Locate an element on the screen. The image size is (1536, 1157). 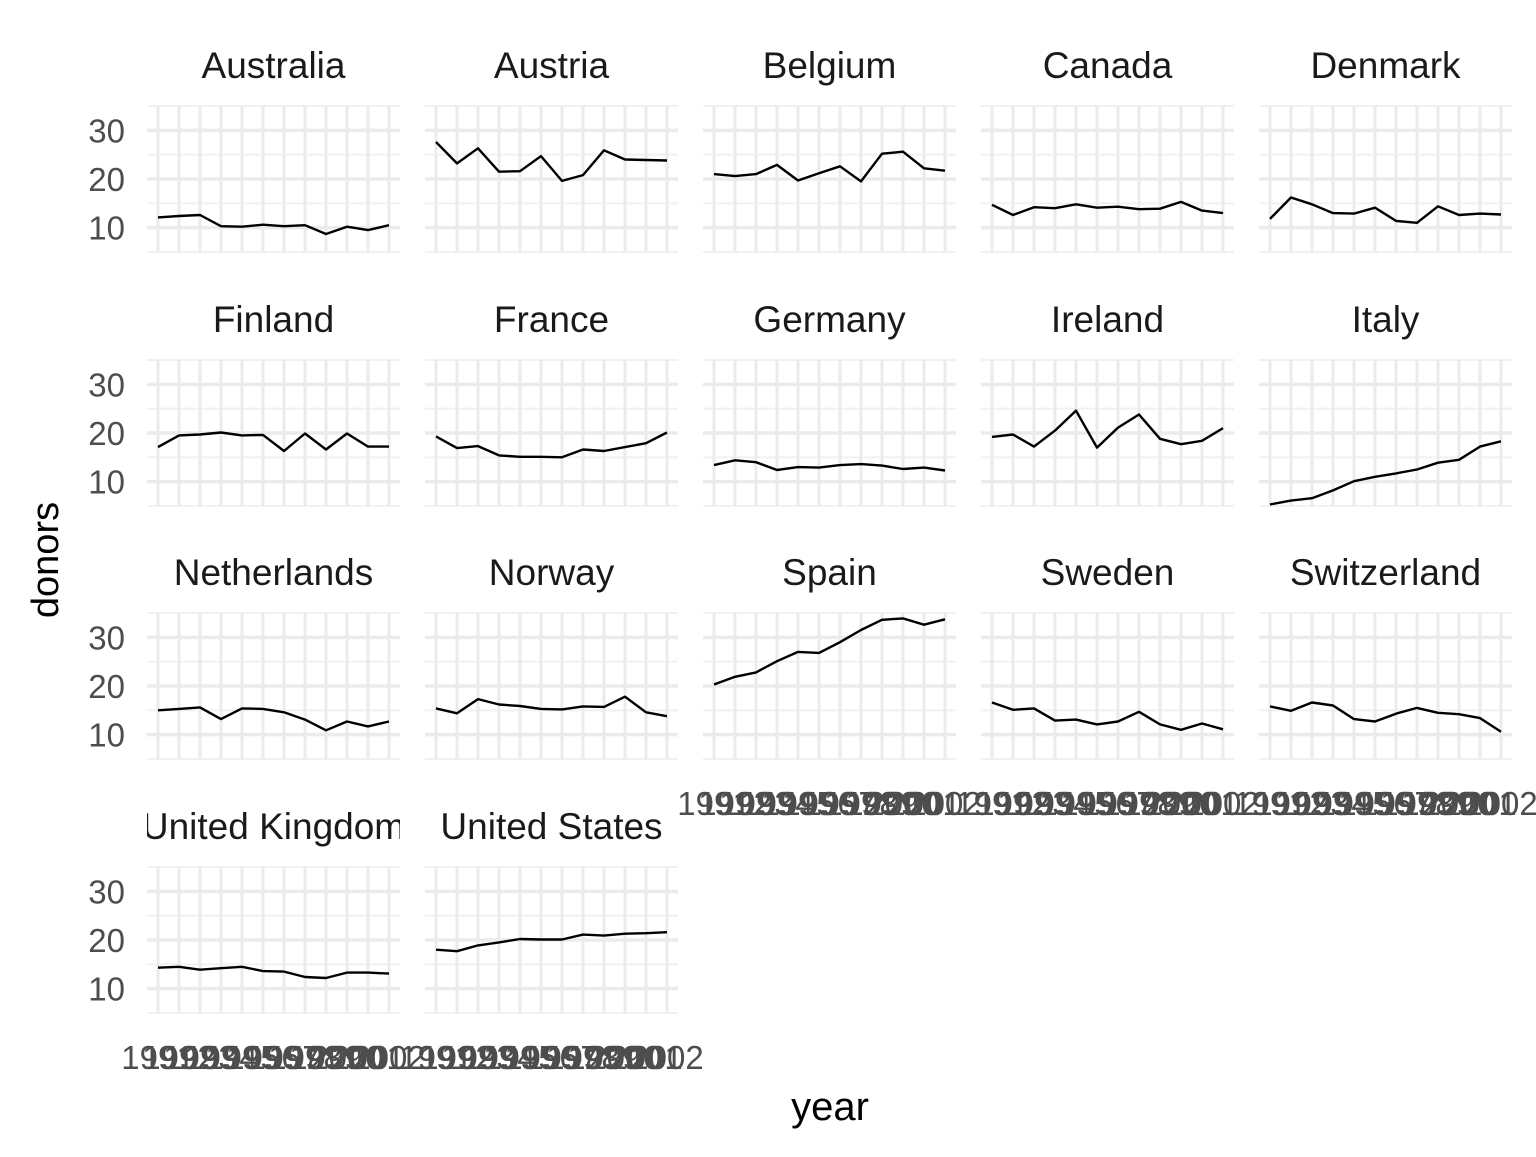
panel-title: Austria is located at coordinates (552, 65).